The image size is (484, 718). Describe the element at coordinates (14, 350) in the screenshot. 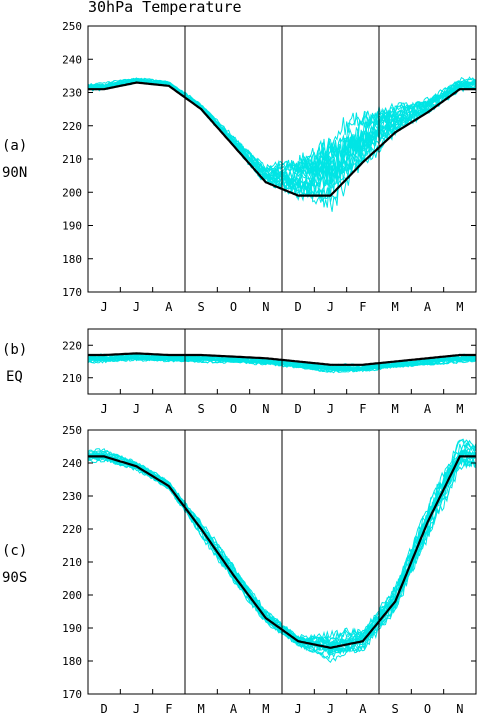

I see `panel-b-label: (b)` at that location.